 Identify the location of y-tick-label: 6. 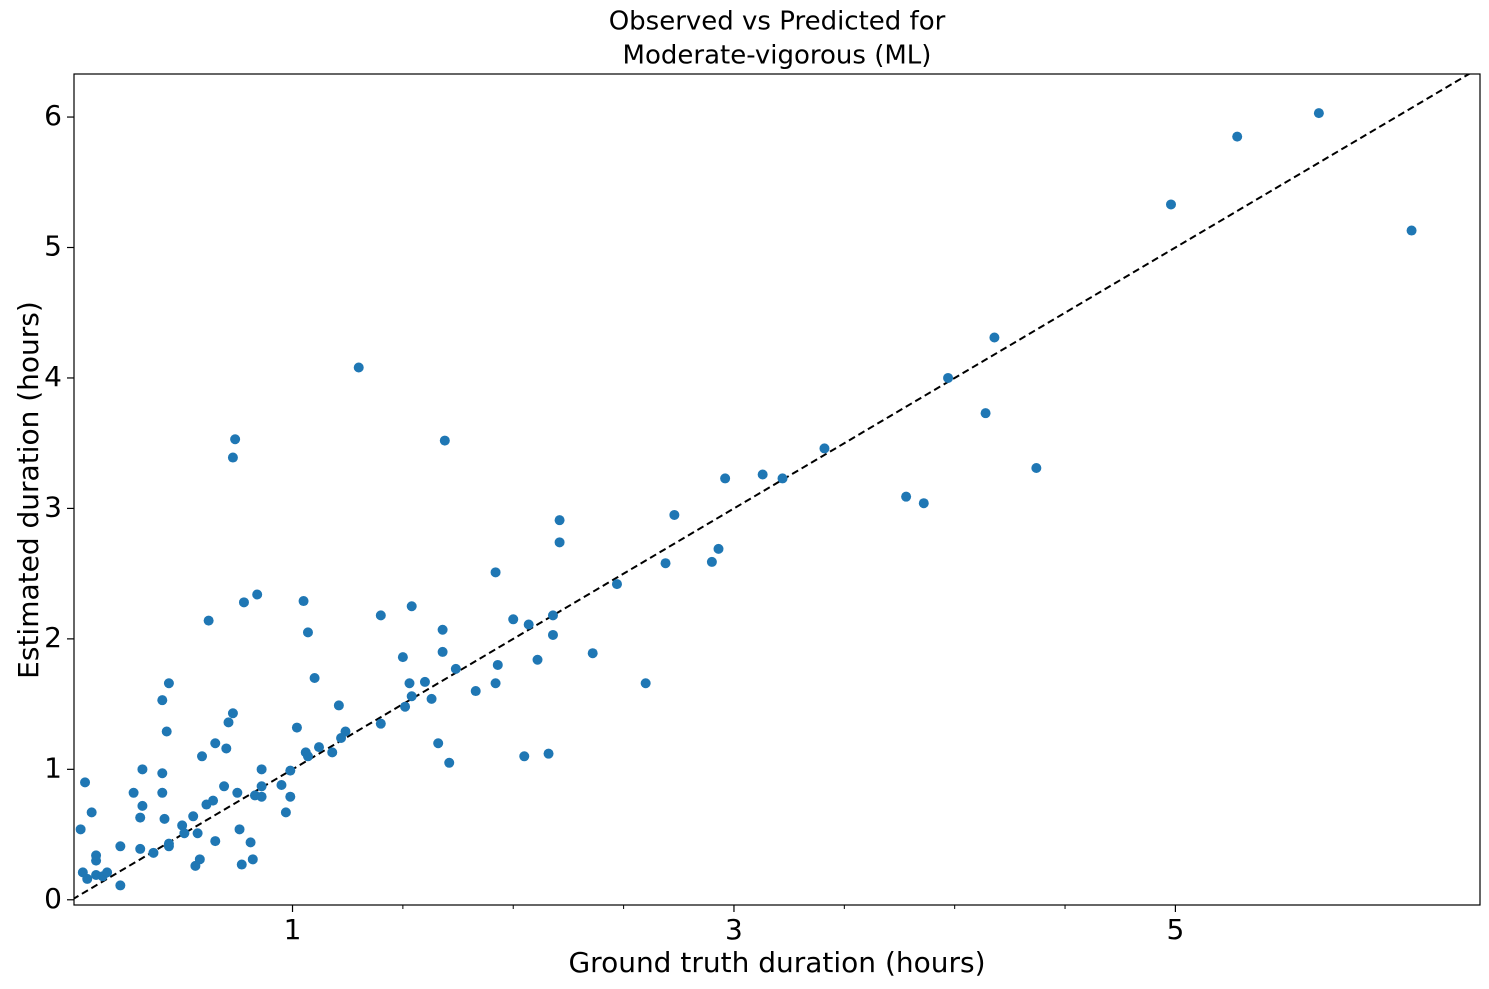
(53, 115).